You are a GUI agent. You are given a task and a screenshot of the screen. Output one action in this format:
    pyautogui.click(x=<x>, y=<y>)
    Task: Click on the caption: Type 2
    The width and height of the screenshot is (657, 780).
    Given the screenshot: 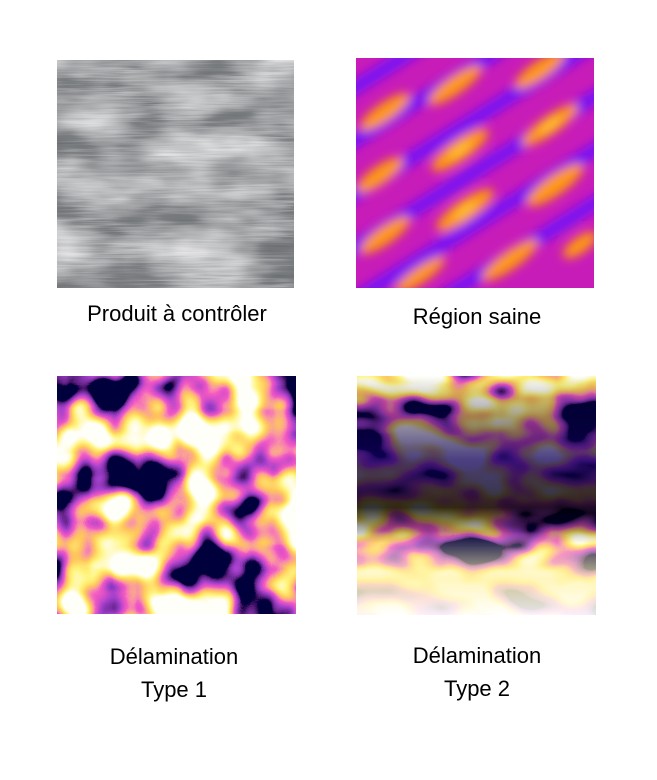 What is the action you would take?
    pyautogui.click(x=477, y=688)
    